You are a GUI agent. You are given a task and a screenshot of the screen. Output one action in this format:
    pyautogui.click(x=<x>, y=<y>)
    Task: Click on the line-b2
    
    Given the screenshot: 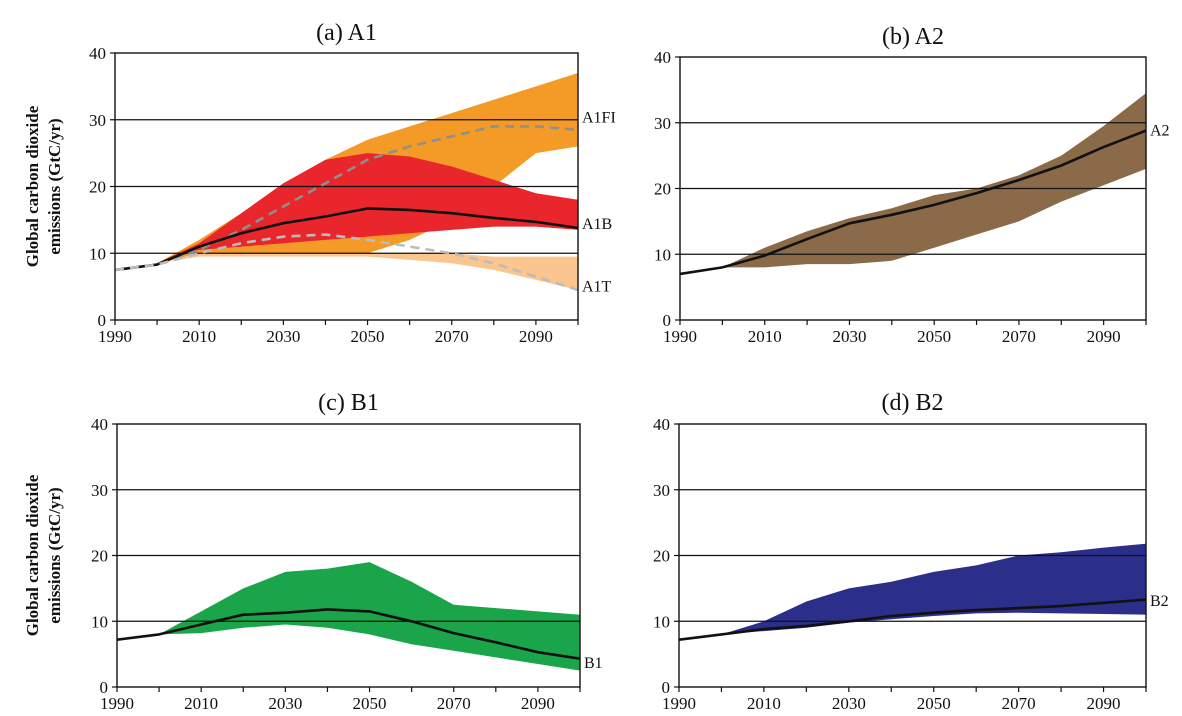 What is the action you would take?
    pyautogui.click(x=912, y=619)
    